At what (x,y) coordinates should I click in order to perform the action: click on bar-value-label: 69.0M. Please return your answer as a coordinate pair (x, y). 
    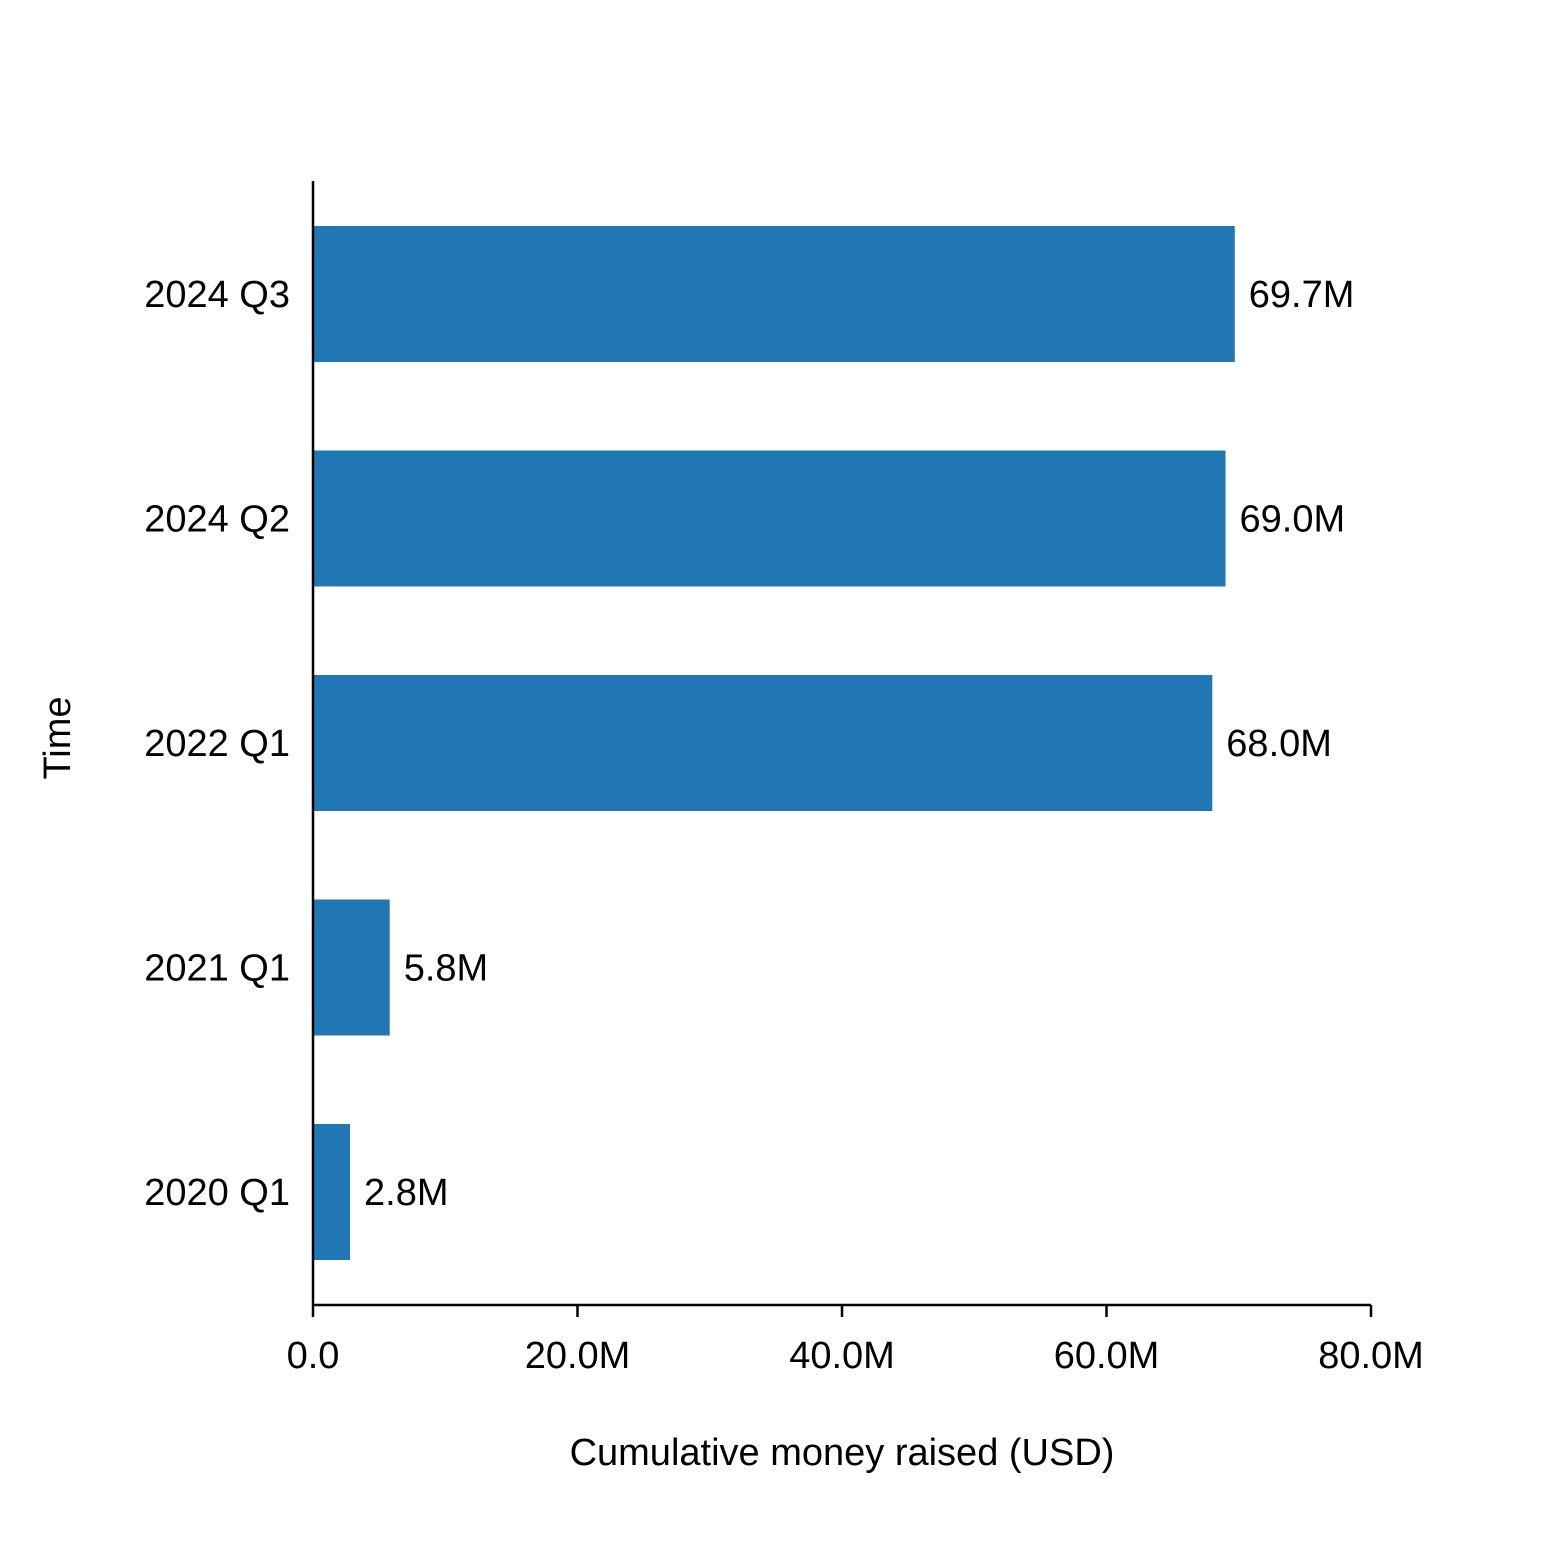
    Looking at the image, I should click on (1293, 520).